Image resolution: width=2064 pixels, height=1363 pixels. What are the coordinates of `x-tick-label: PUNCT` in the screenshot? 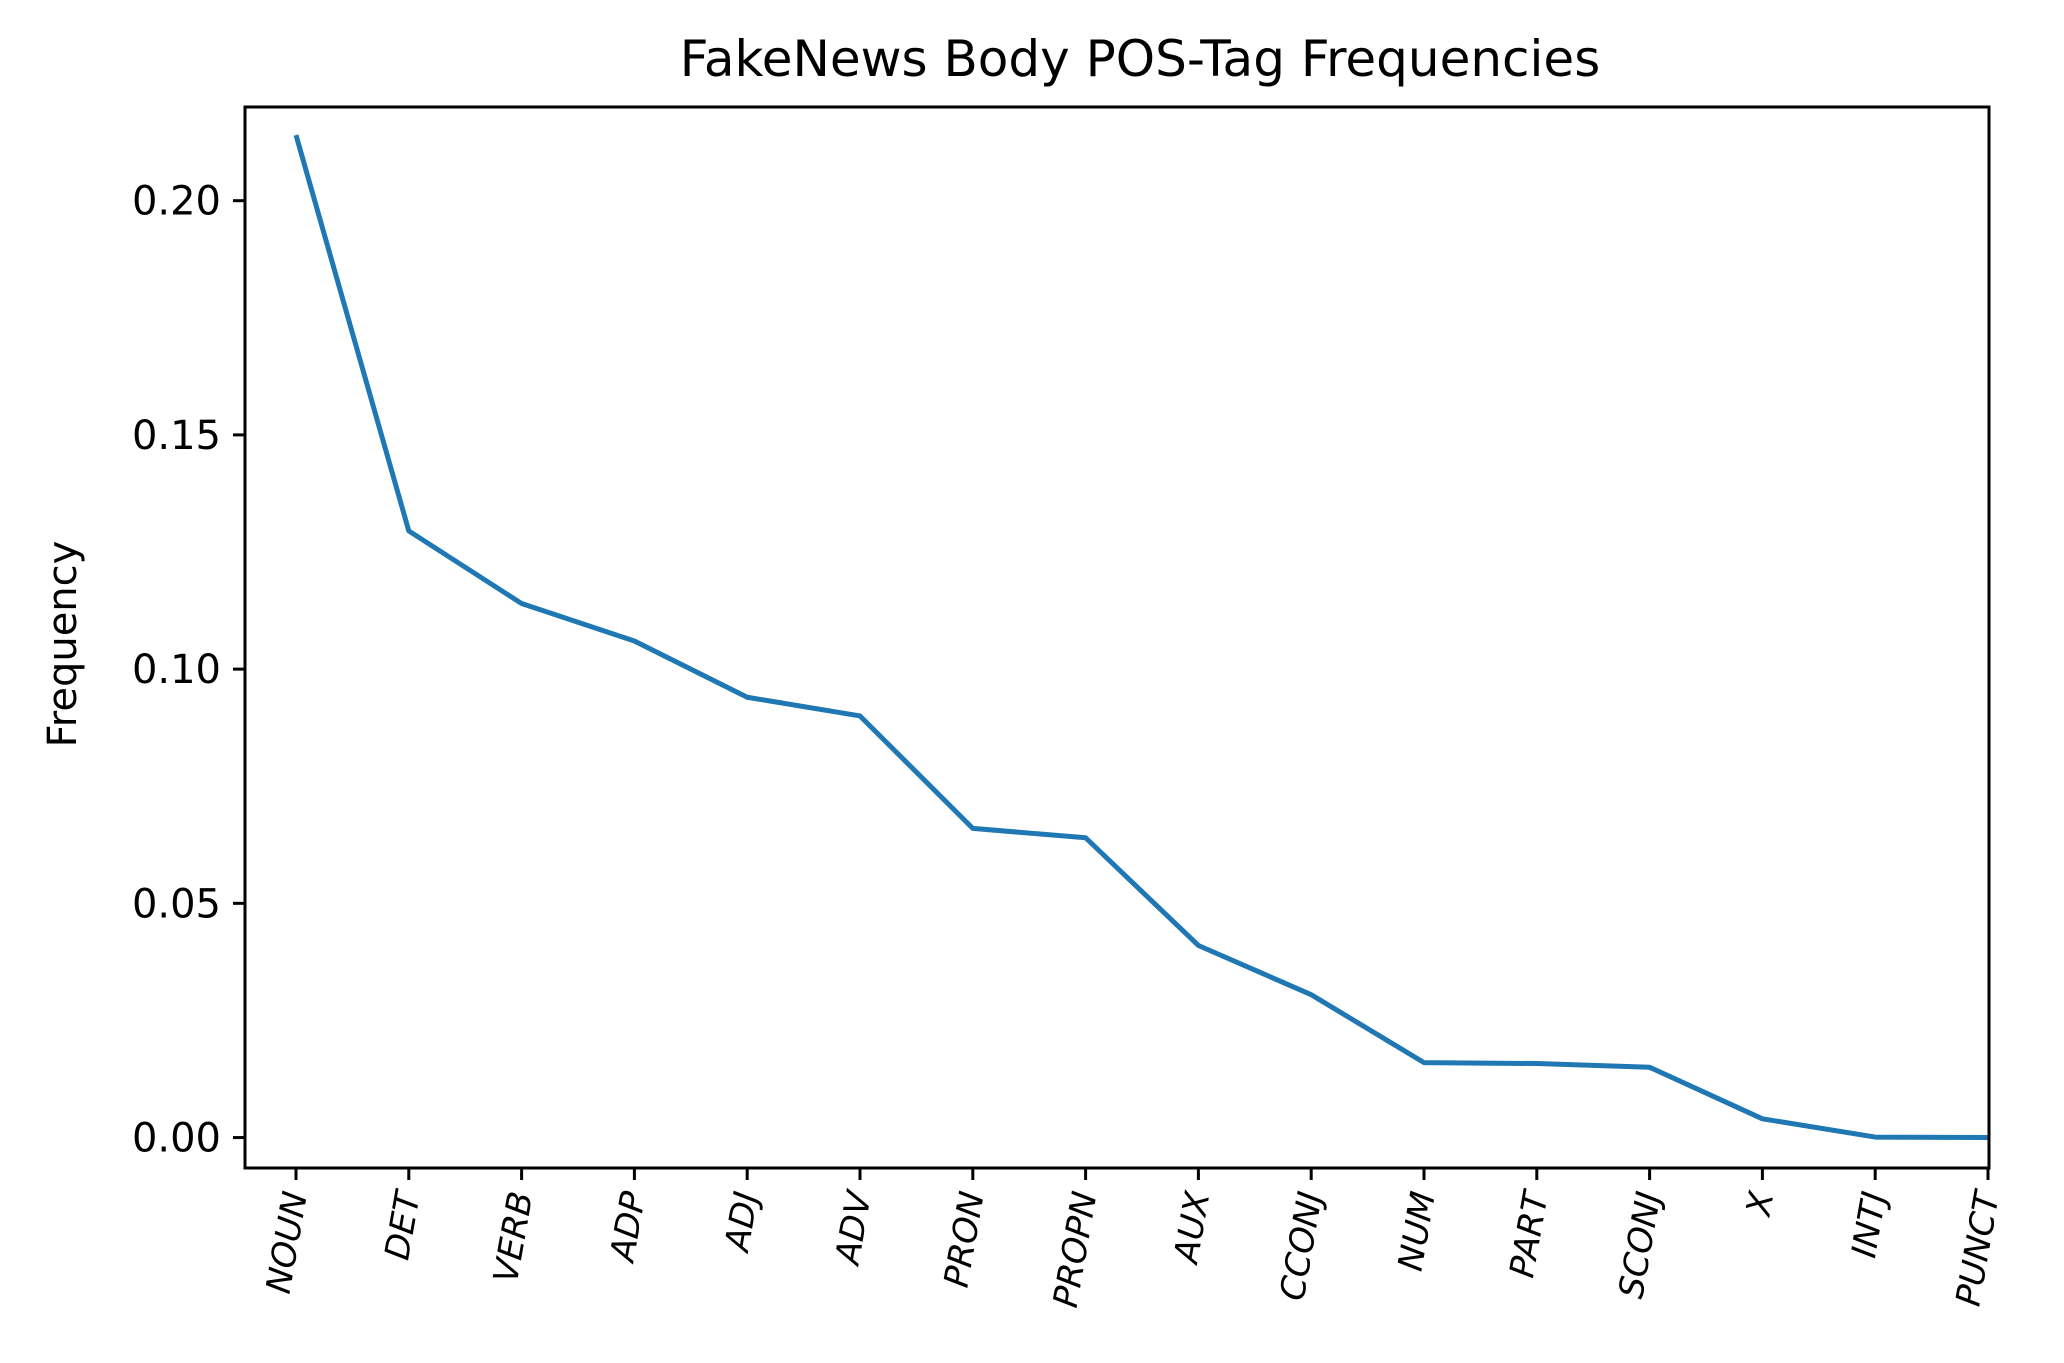 It's located at (1978, 1247).